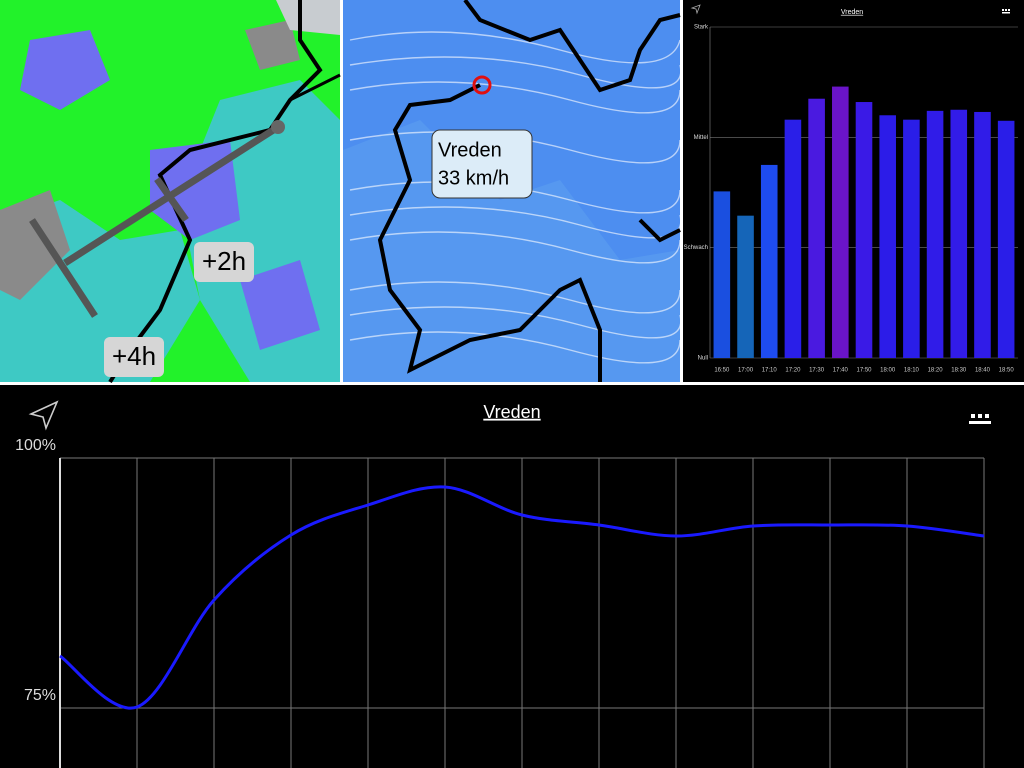 This screenshot has width=1024, height=768. Describe the element at coordinates (912, 371) in the screenshot. I see `x-tick-label: 18:10` at that location.